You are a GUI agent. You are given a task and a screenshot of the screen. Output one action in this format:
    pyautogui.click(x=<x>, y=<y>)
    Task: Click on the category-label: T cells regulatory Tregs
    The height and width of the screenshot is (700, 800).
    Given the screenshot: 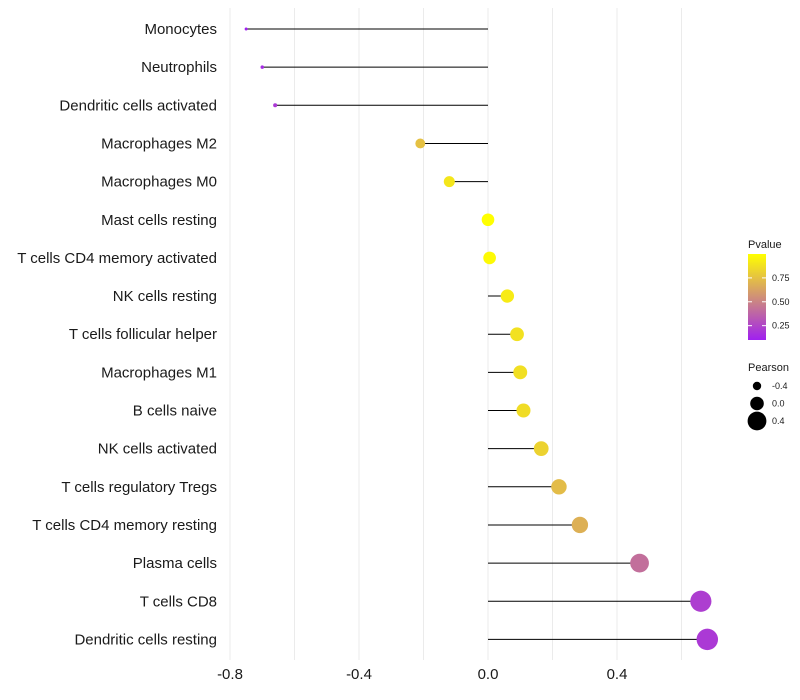 What is the action you would take?
    pyautogui.click(x=139, y=487)
    